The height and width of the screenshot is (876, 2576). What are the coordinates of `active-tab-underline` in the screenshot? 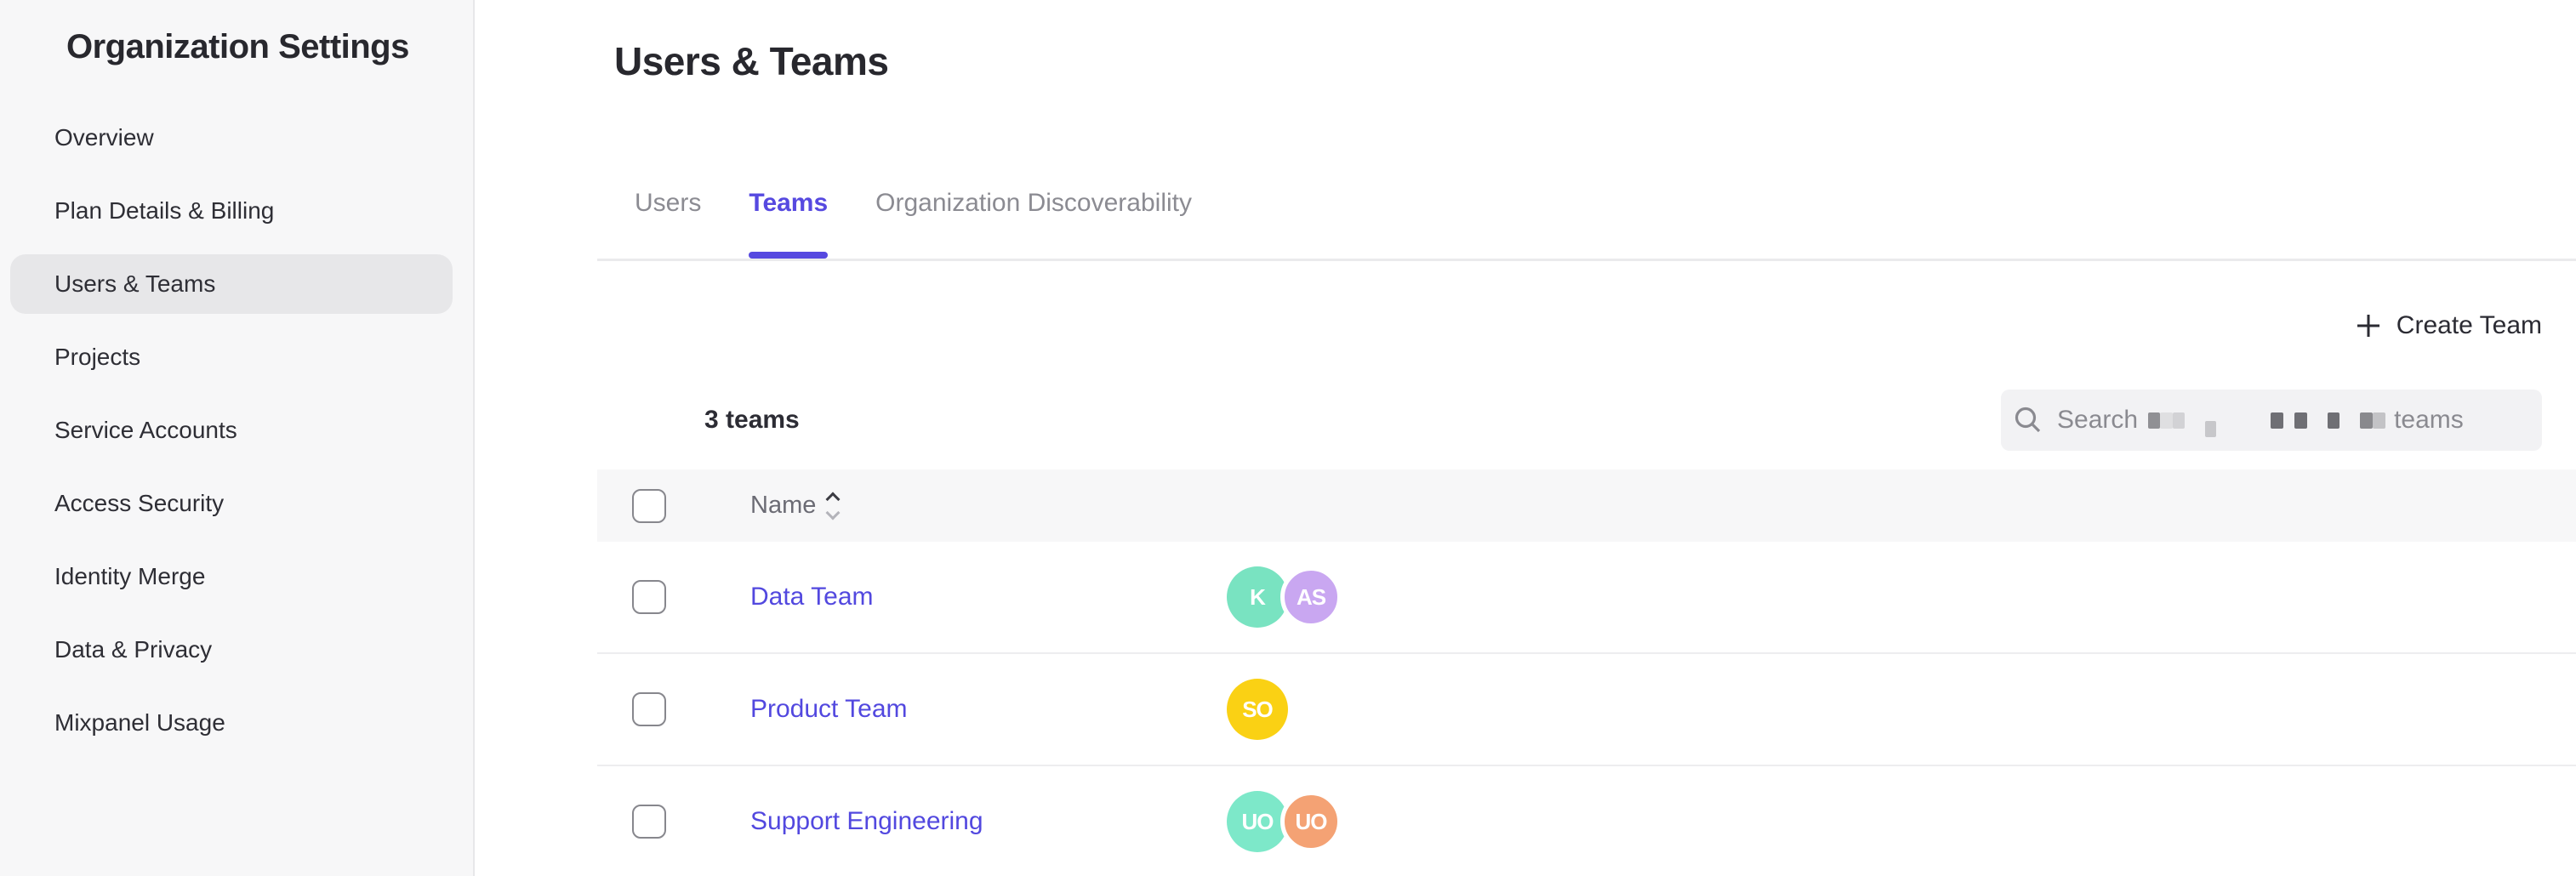 It's located at (789, 255).